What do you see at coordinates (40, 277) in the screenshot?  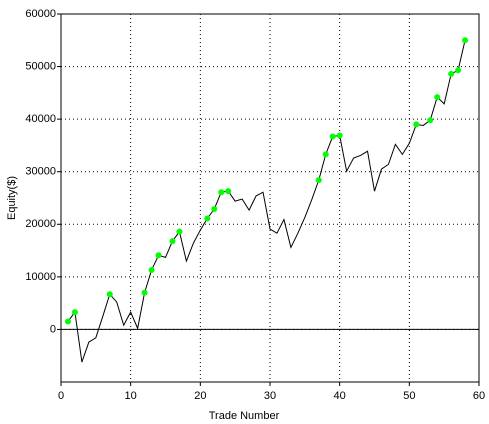 I see `y-tick-label: 10000` at bounding box center [40, 277].